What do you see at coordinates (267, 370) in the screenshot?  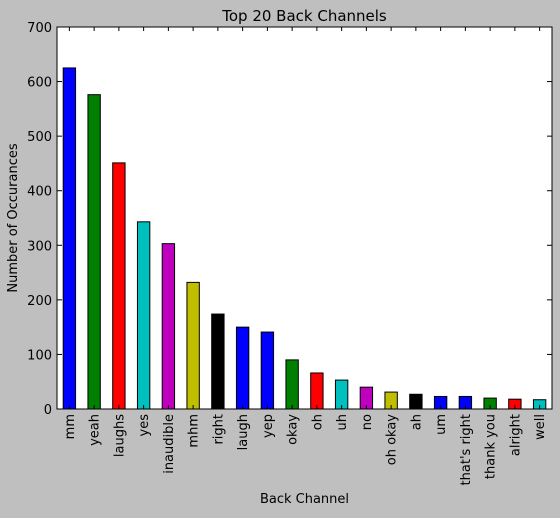 I see `bar-yep` at bounding box center [267, 370].